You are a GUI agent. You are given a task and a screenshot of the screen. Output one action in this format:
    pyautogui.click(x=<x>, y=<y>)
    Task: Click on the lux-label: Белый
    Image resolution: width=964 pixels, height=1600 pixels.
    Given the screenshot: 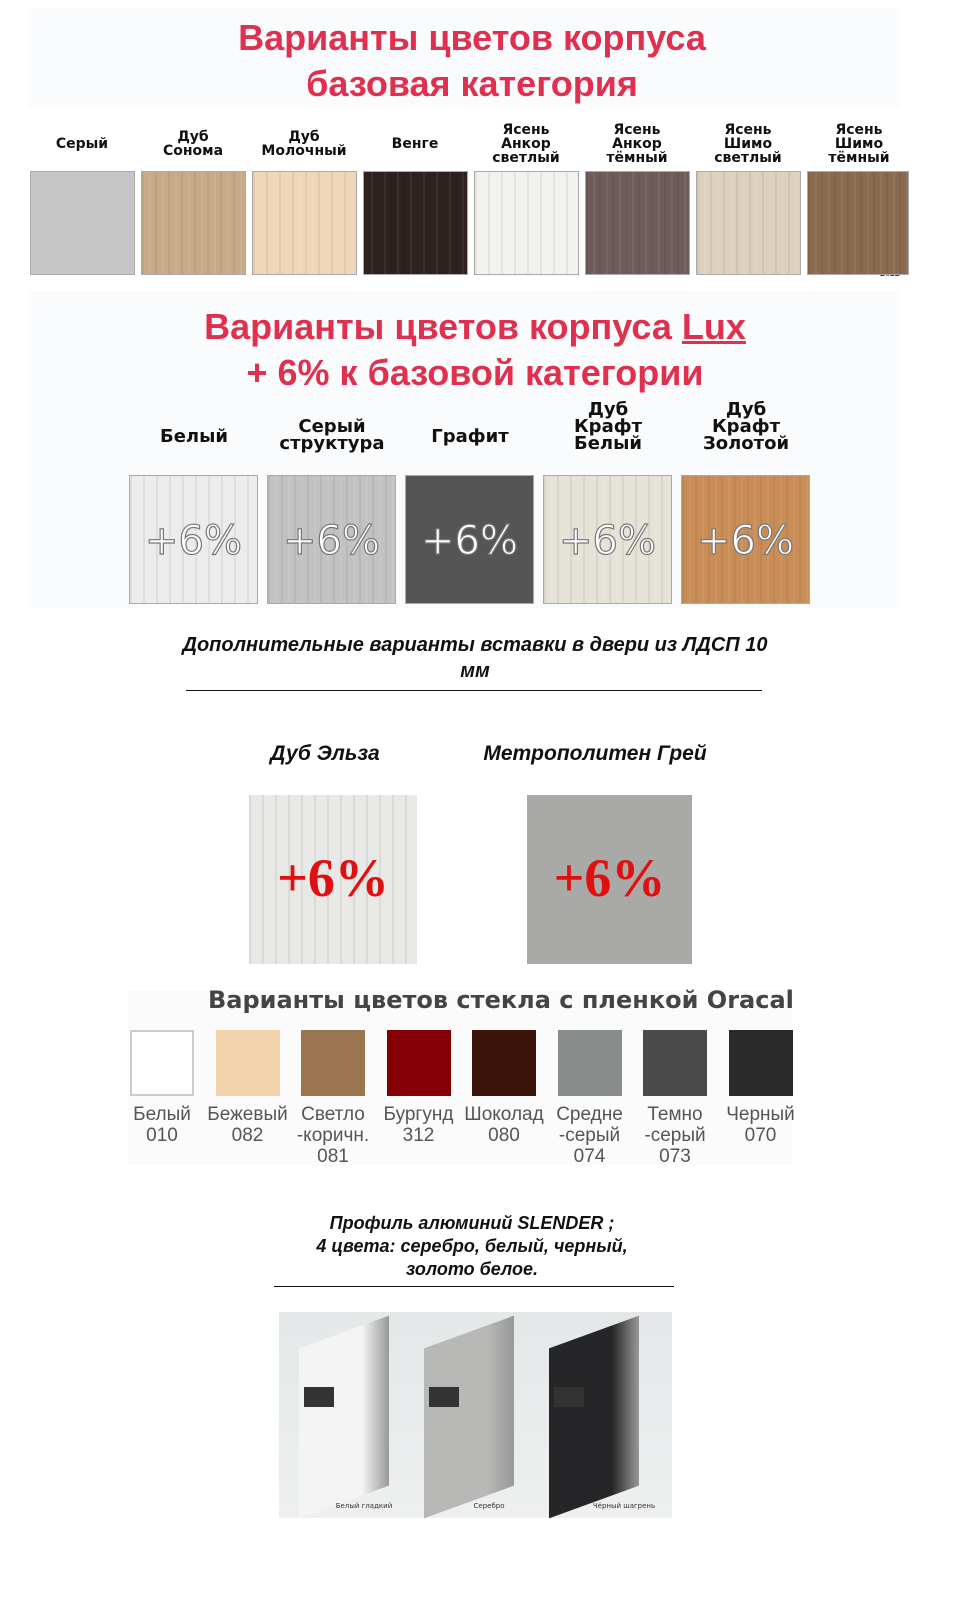 What is the action you would take?
    pyautogui.click(x=193, y=436)
    